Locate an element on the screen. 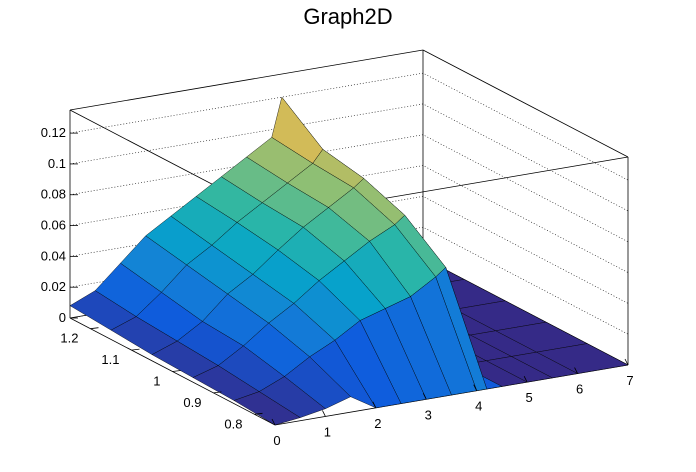  x-tick-label: 2 is located at coordinates (377, 423).